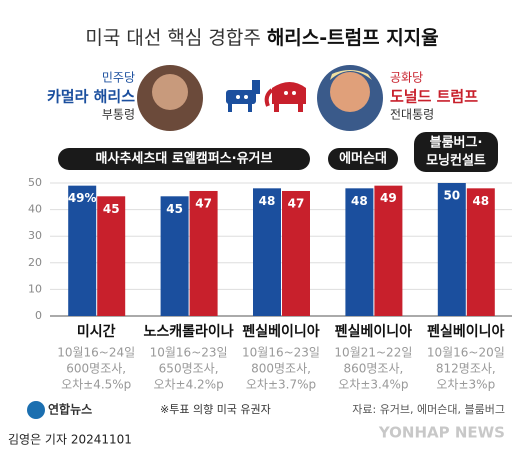  What do you see at coordinates (451, 196) in the screenshot?
I see `value-label: 50` at bounding box center [451, 196].